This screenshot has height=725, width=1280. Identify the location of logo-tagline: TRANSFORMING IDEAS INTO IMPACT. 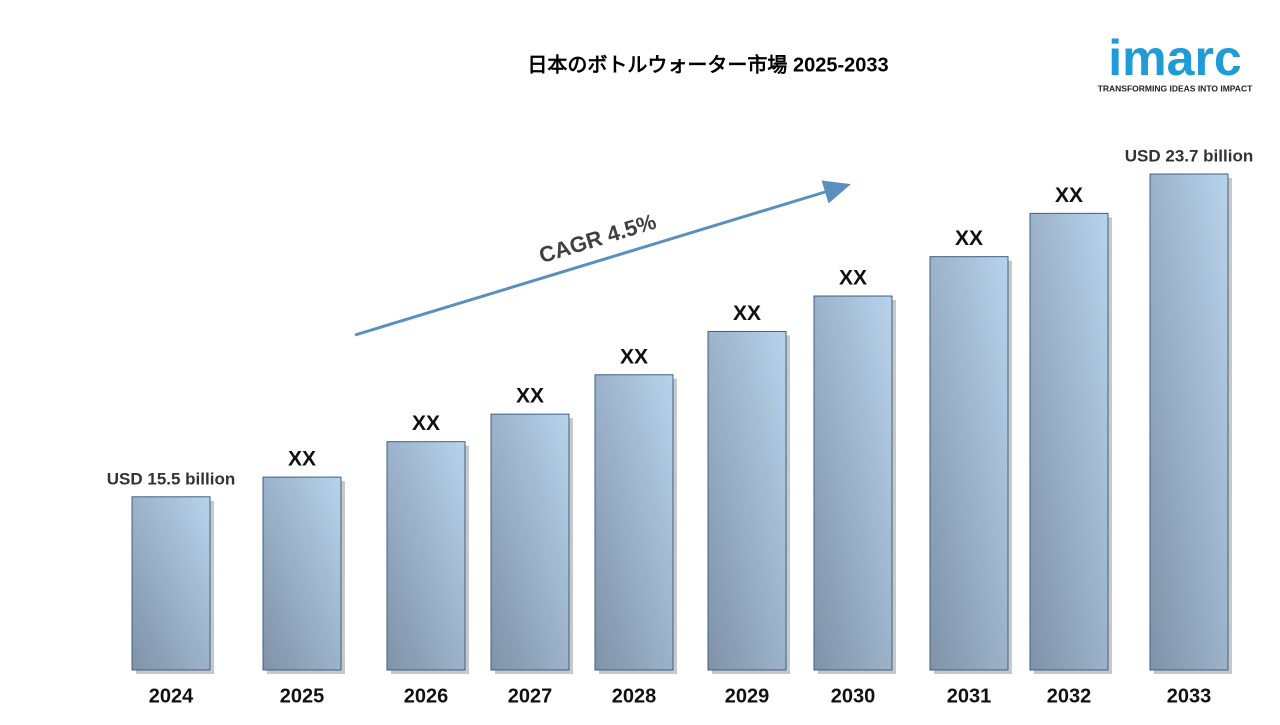
(1175, 88).